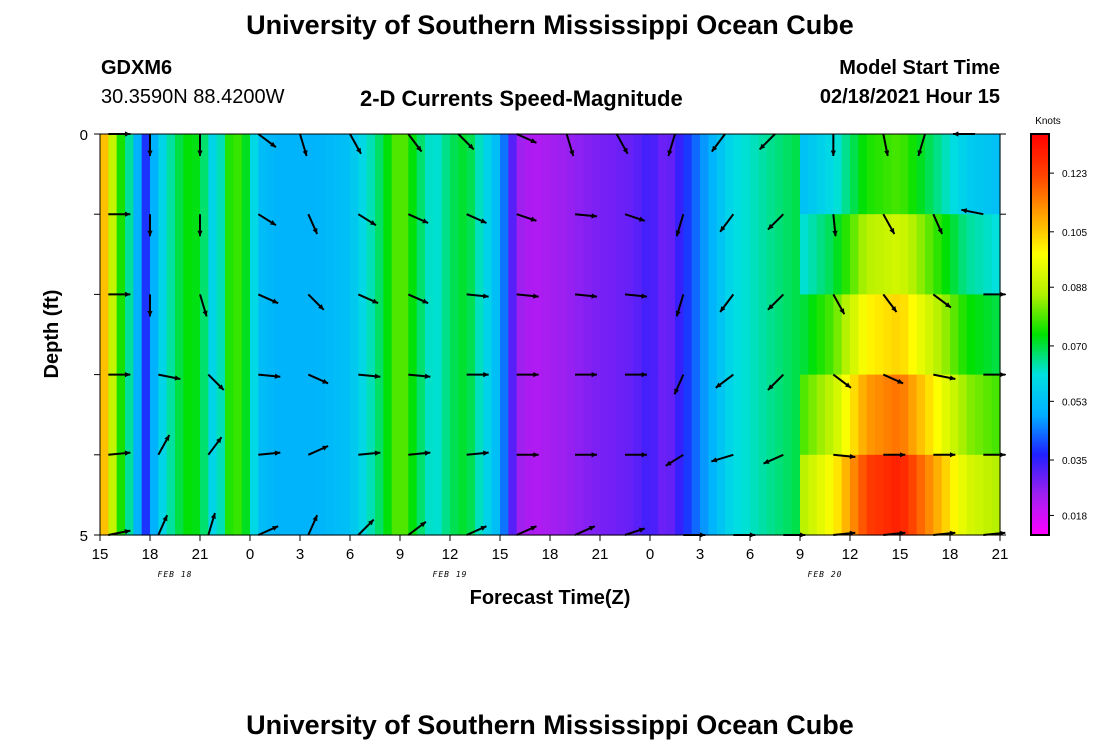 This screenshot has width=1100, height=750. What do you see at coordinates (1074, 233) in the screenshot?
I see `colorbar-tick-label: 0.105` at bounding box center [1074, 233].